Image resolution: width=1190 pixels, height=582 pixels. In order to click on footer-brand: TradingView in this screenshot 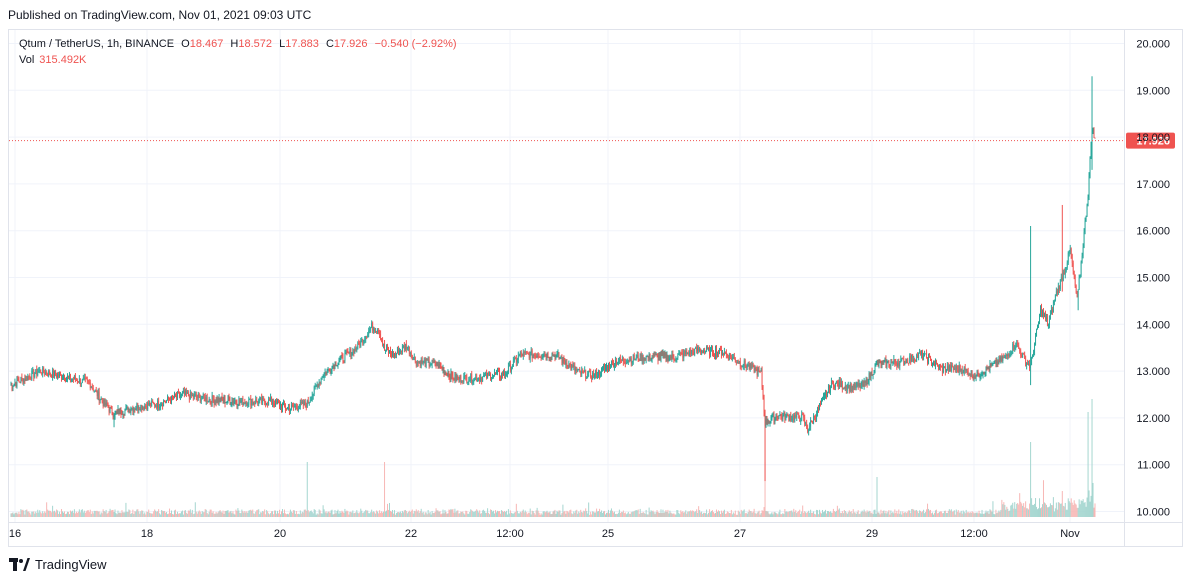, I will do `click(71, 564)`.